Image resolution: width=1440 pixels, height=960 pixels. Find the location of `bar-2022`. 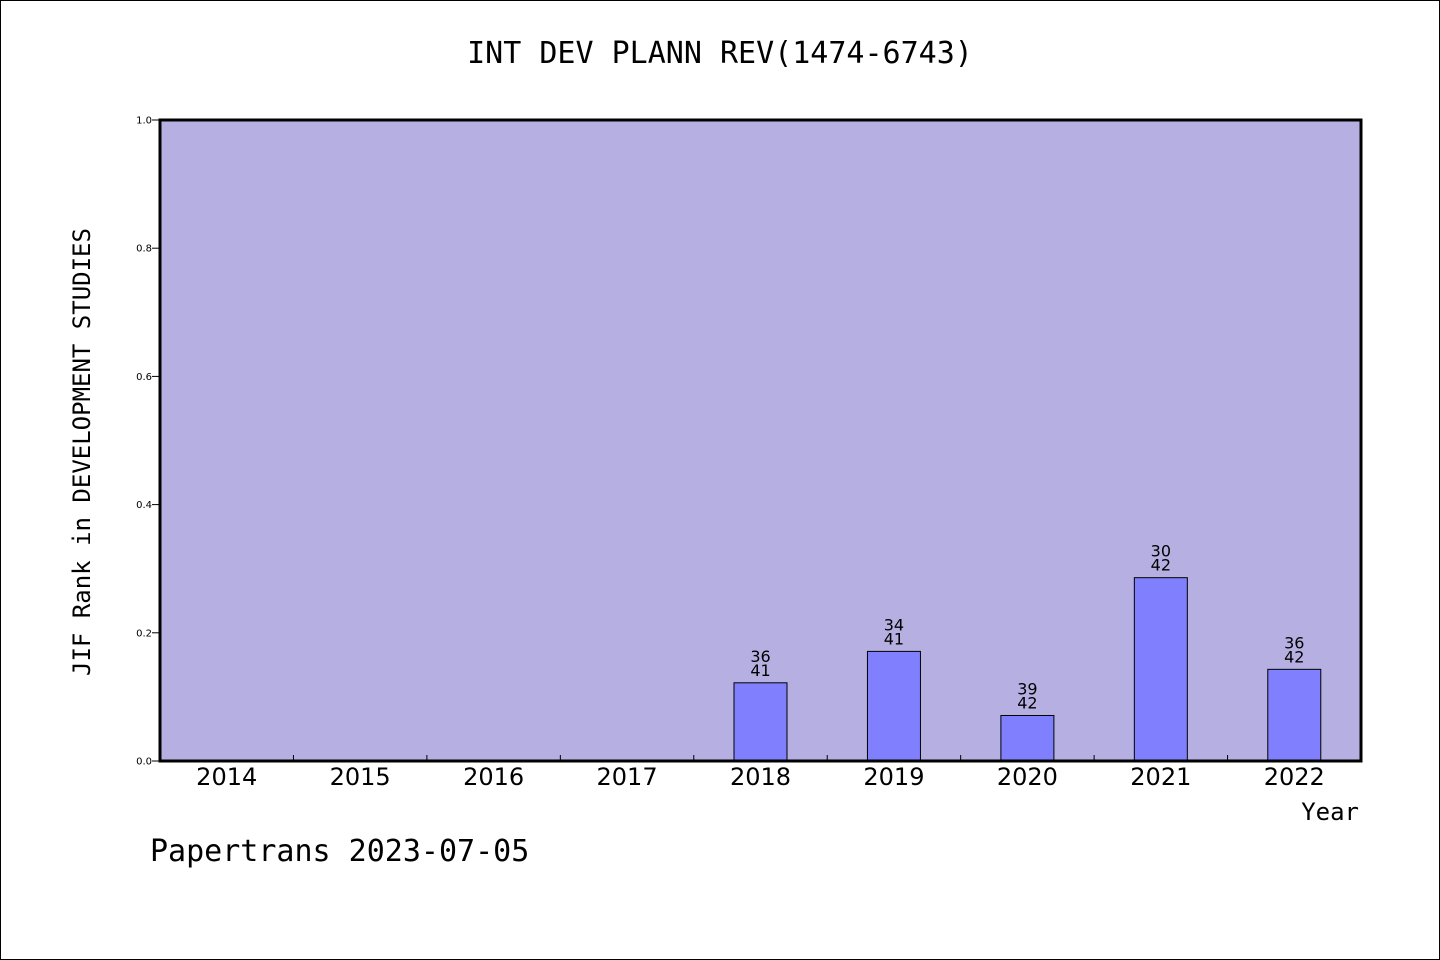

bar-2022 is located at coordinates (1294, 715).